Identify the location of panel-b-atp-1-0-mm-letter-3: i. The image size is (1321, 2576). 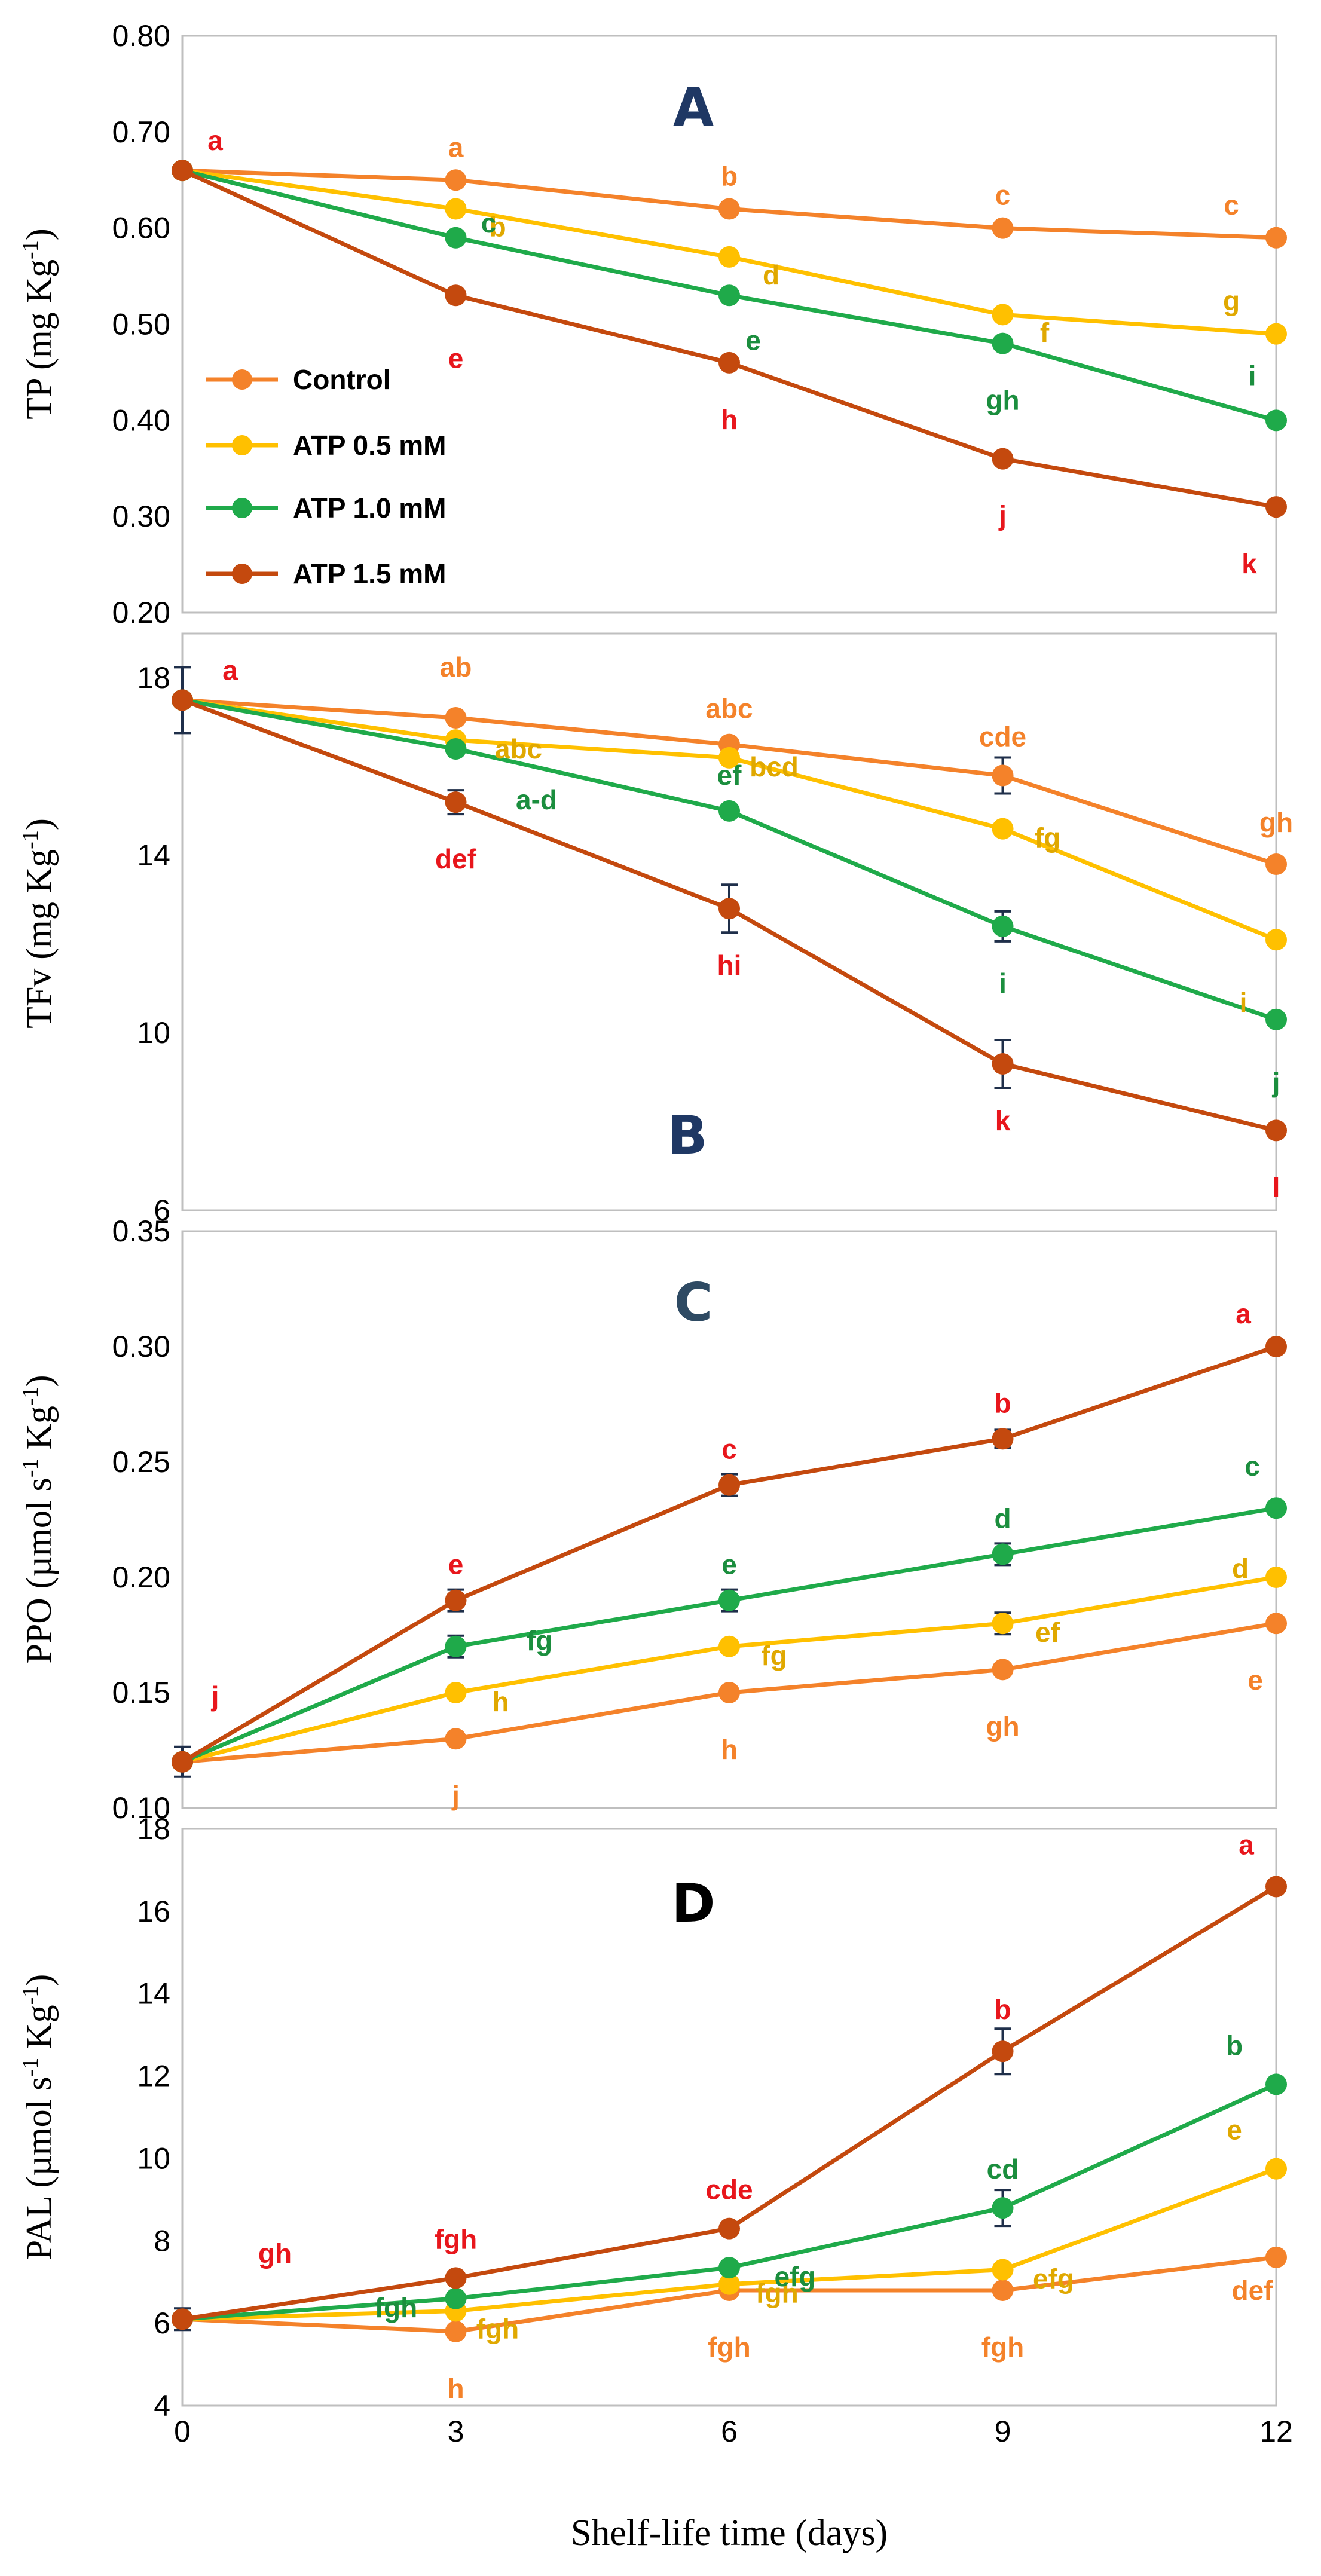
(1003, 983).